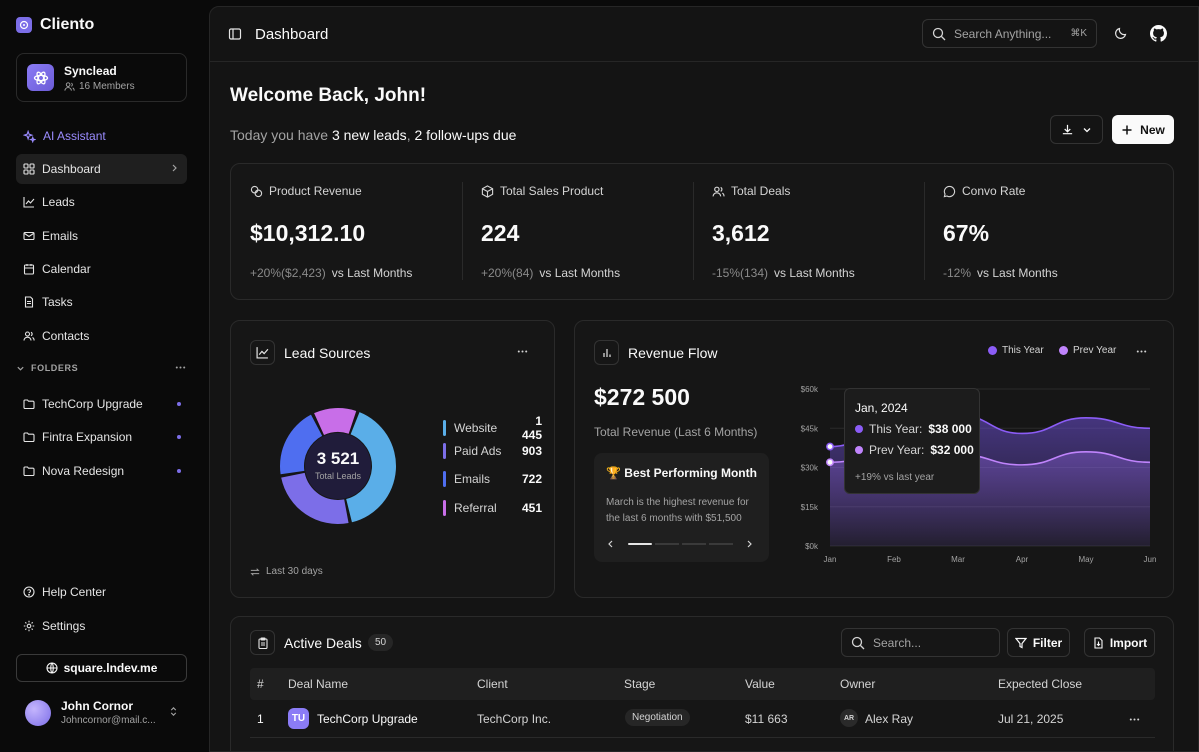 The width and height of the screenshot is (1199, 752). I want to click on stat-value: 224, so click(500, 233).